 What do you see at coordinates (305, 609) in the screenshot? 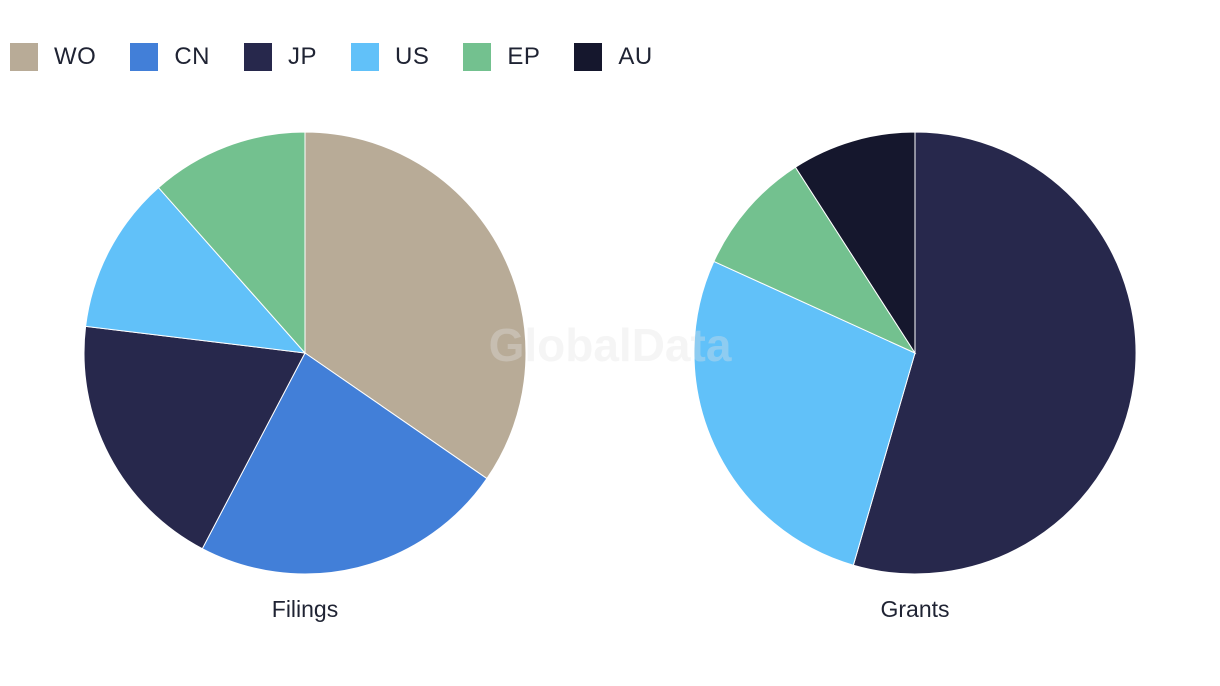
I see `pie-title-filings: Filings` at bounding box center [305, 609].